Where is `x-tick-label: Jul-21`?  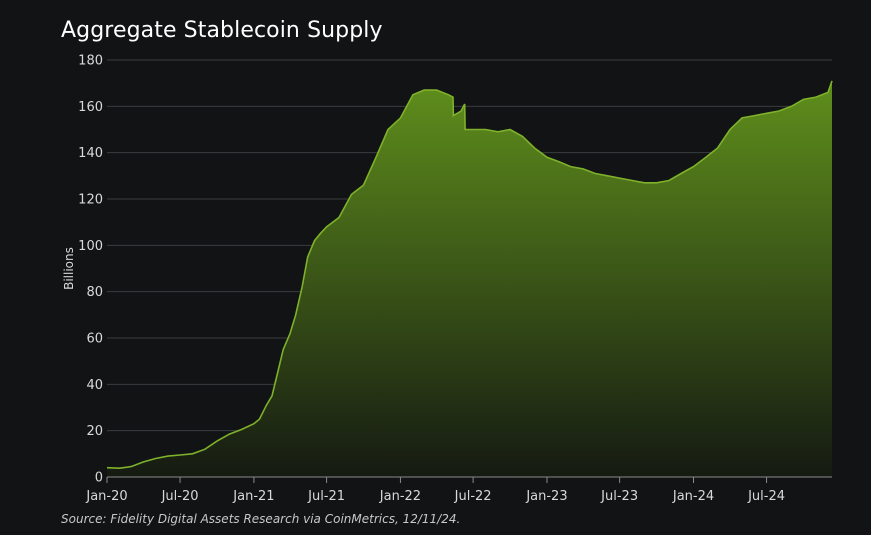 x-tick-label: Jul-21 is located at coordinates (326, 496).